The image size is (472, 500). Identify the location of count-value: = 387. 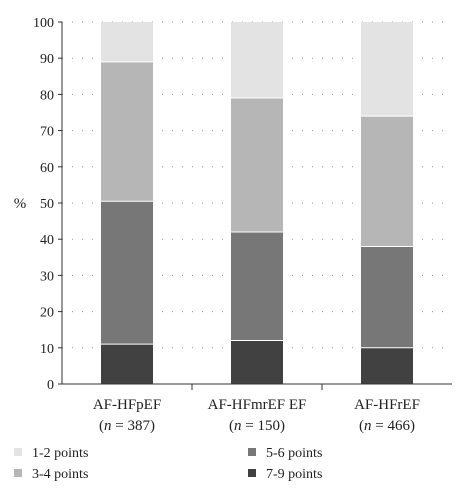
(131, 426).